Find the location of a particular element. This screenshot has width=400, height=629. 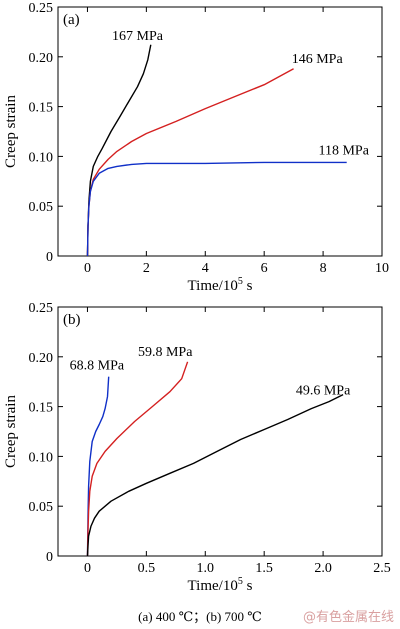

series-label: 146 MPa is located at coordinates (318, 59).